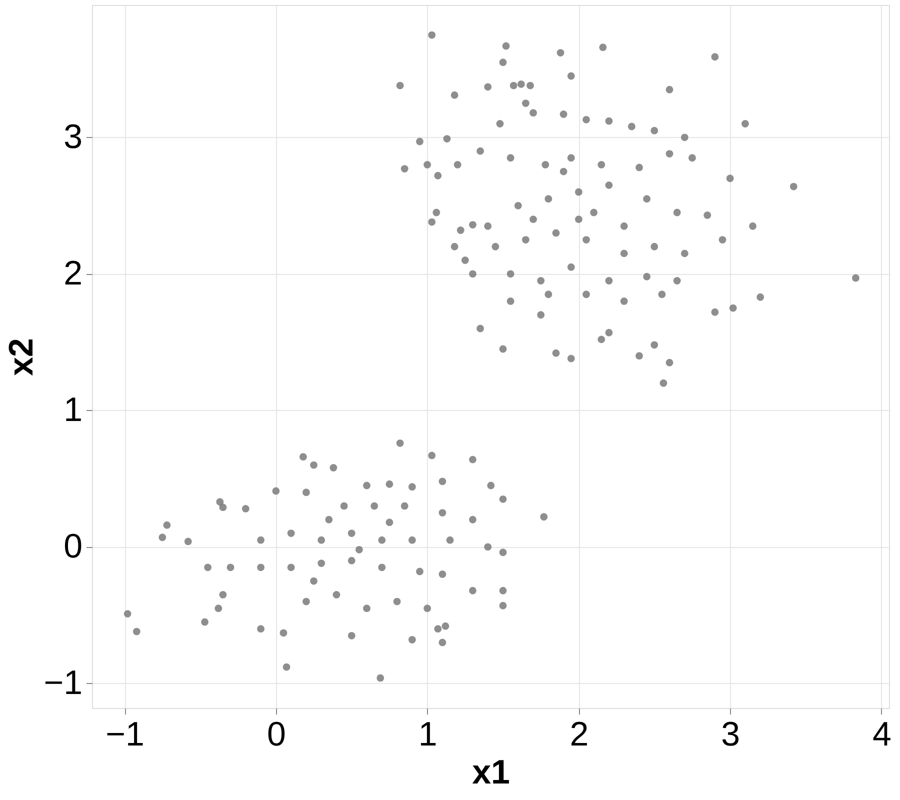 The image size is (900, 800). Describe the element at coordinates (125, 735) in the screenshot. I see `x-tick-label: −1` at that location.